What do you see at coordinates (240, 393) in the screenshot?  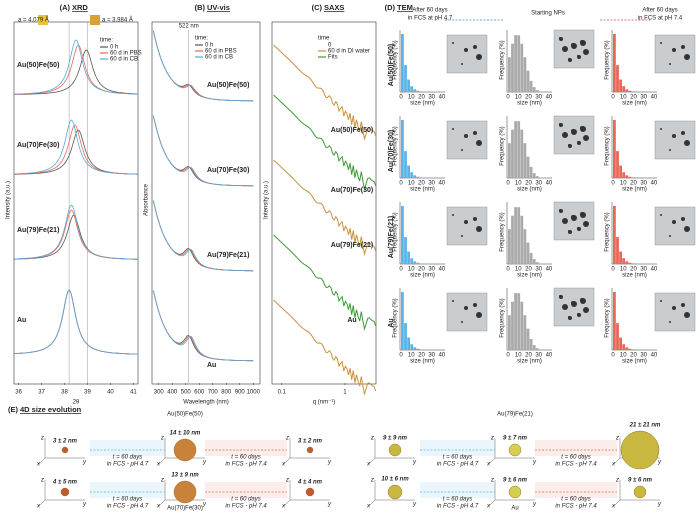 I see `x-tick-label: 900` at bounding box center [240, 393].